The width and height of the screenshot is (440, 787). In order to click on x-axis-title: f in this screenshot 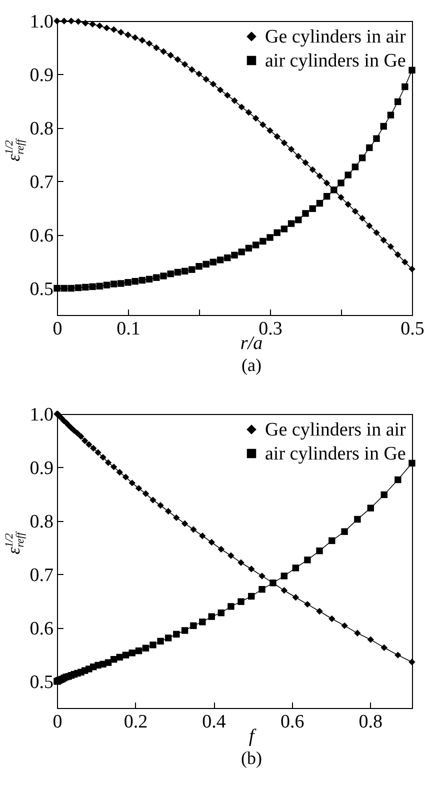, I will do `click(251, 736)`.